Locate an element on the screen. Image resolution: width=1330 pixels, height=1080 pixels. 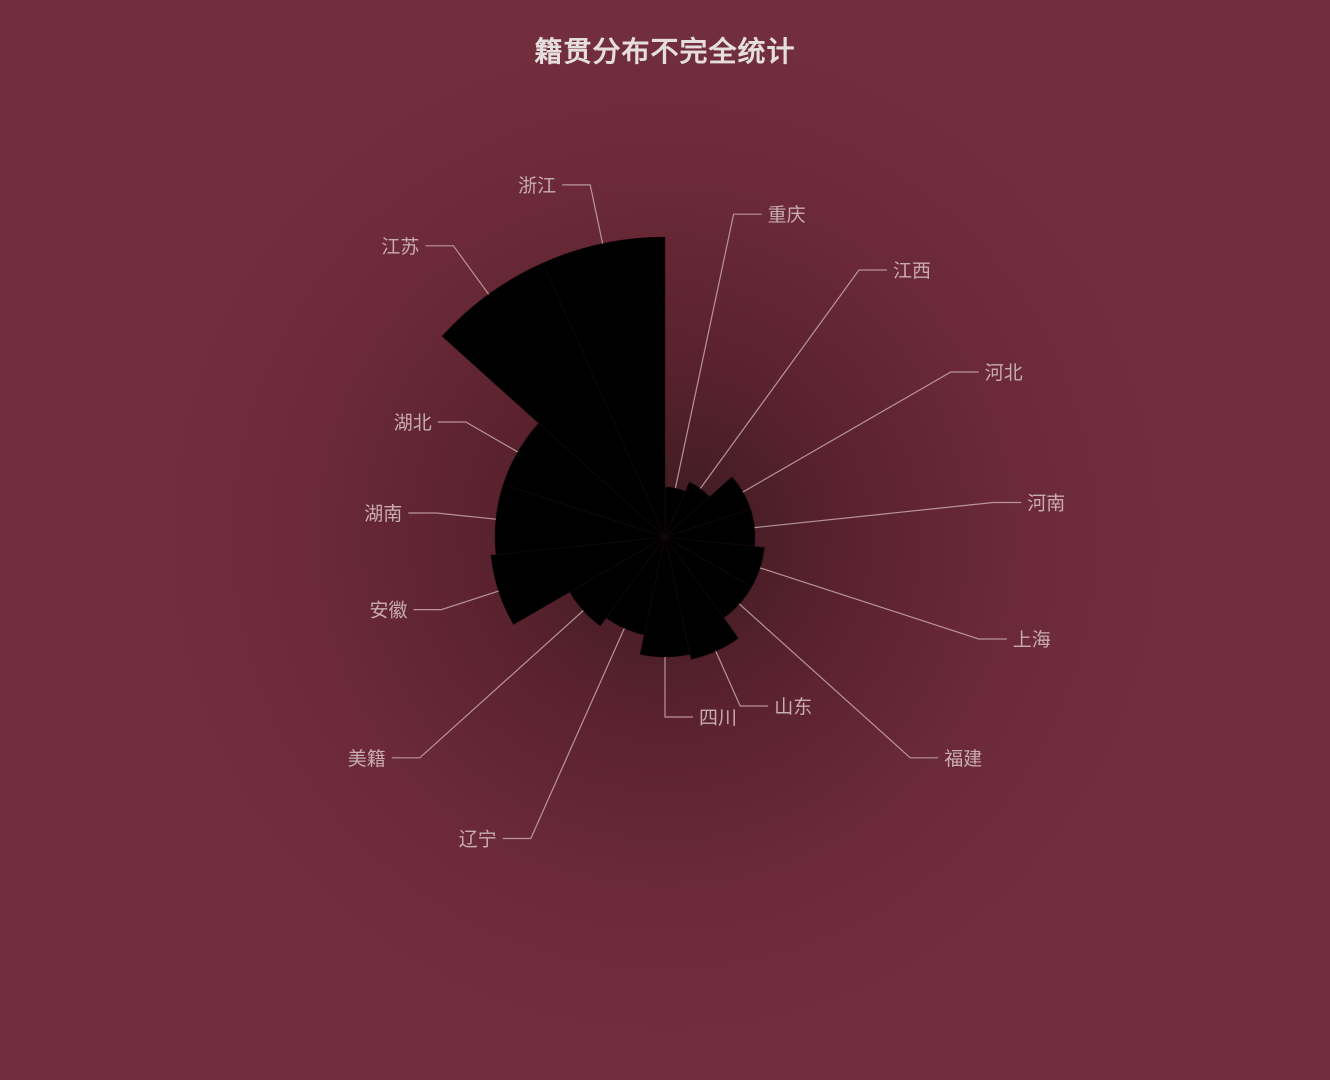
leader-line-湖南 is located at coordinates (452, 516).